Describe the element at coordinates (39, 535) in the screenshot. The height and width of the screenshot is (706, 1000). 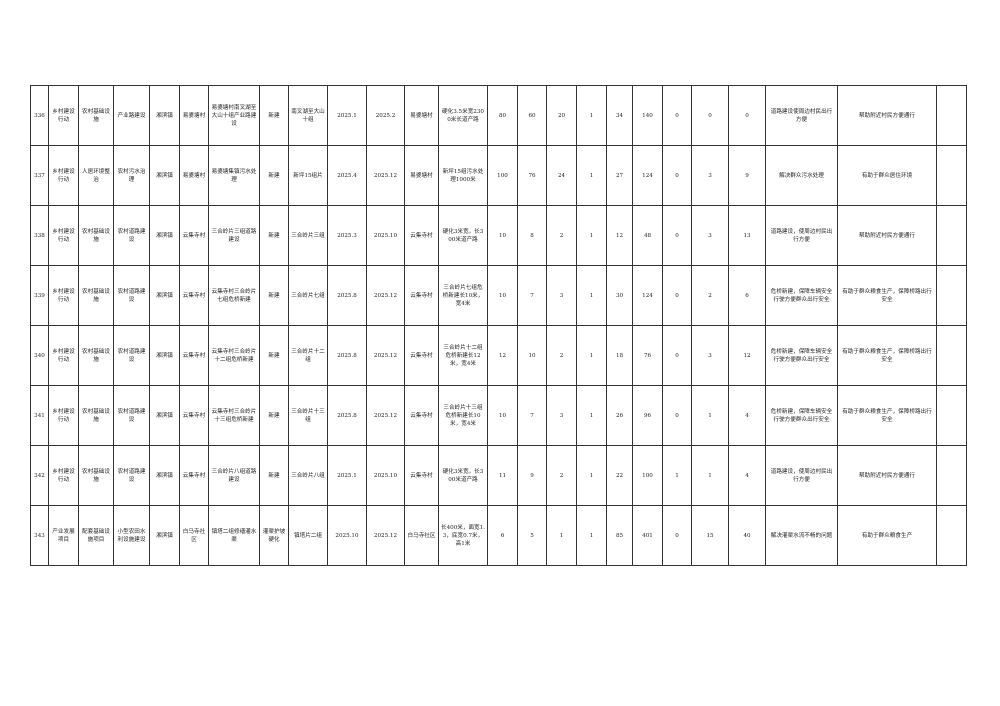
I see `table-cell: 343` at that location.